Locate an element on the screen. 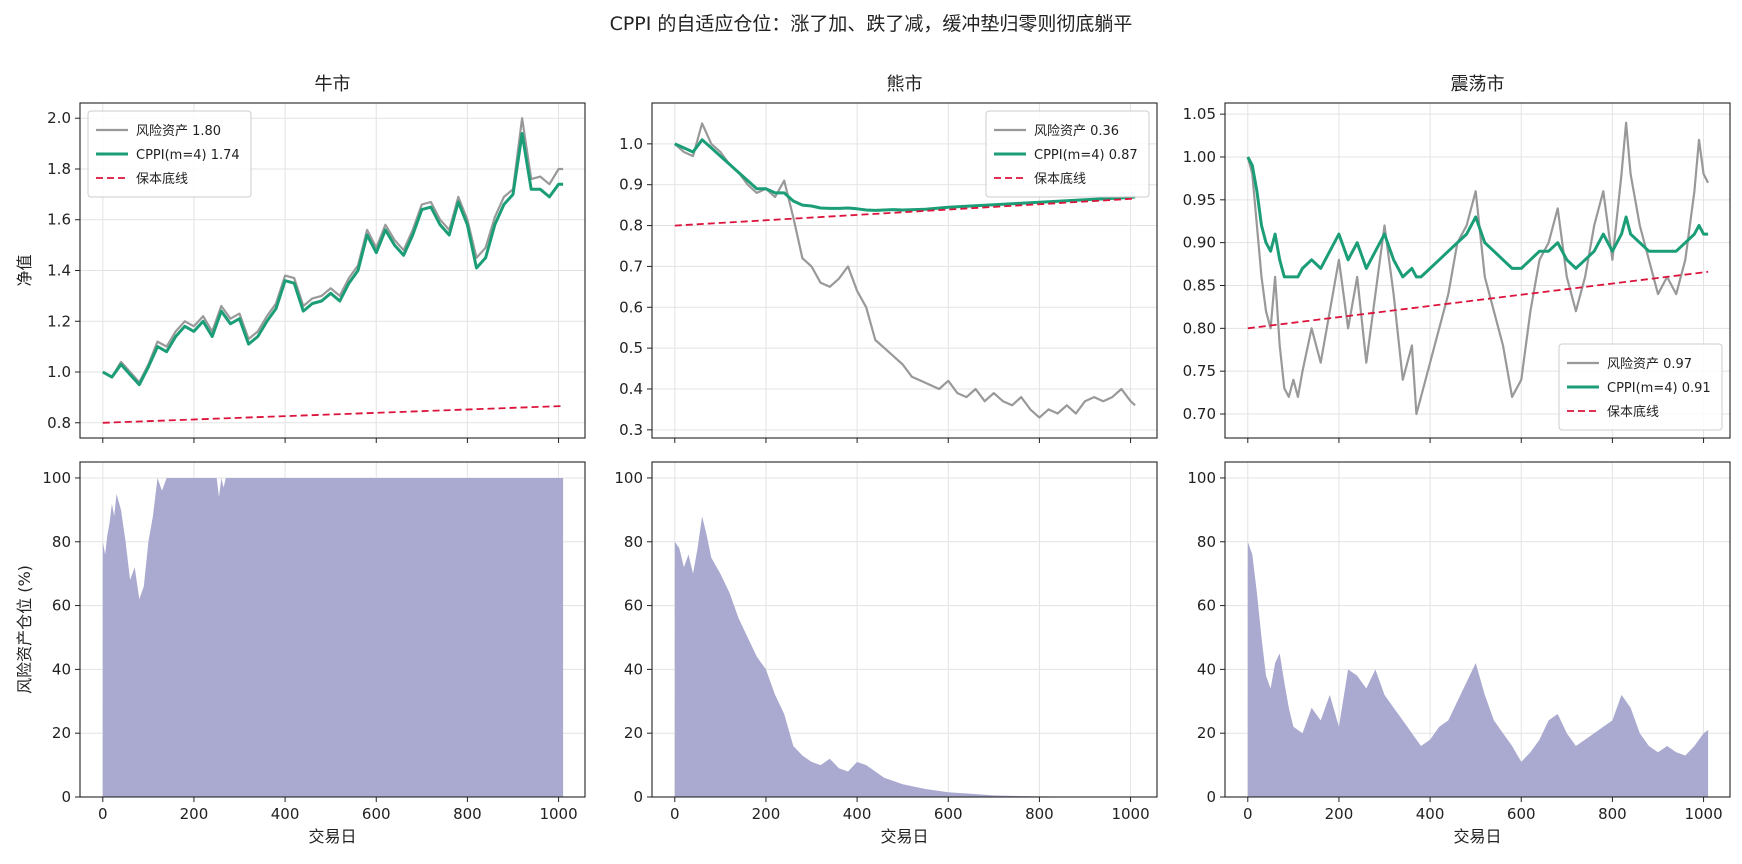  legend-label: 风险资产 0.97 is located at coordinates (1649, 364).